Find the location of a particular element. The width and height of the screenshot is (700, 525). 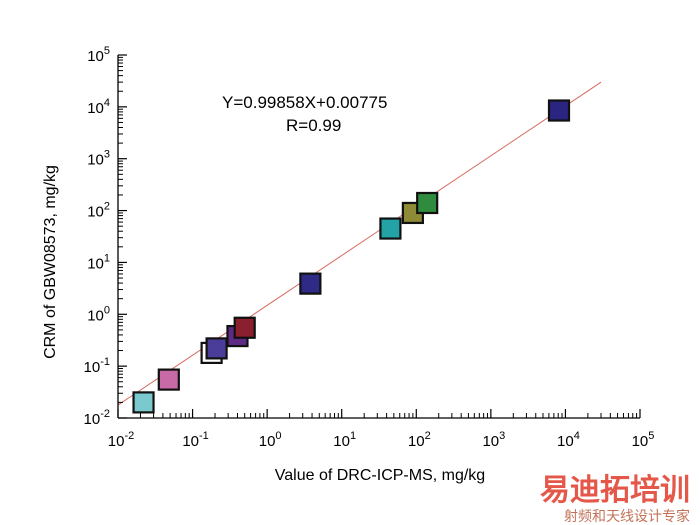

y-tick-label: 10⁴ is located at coordinates (98, 107).